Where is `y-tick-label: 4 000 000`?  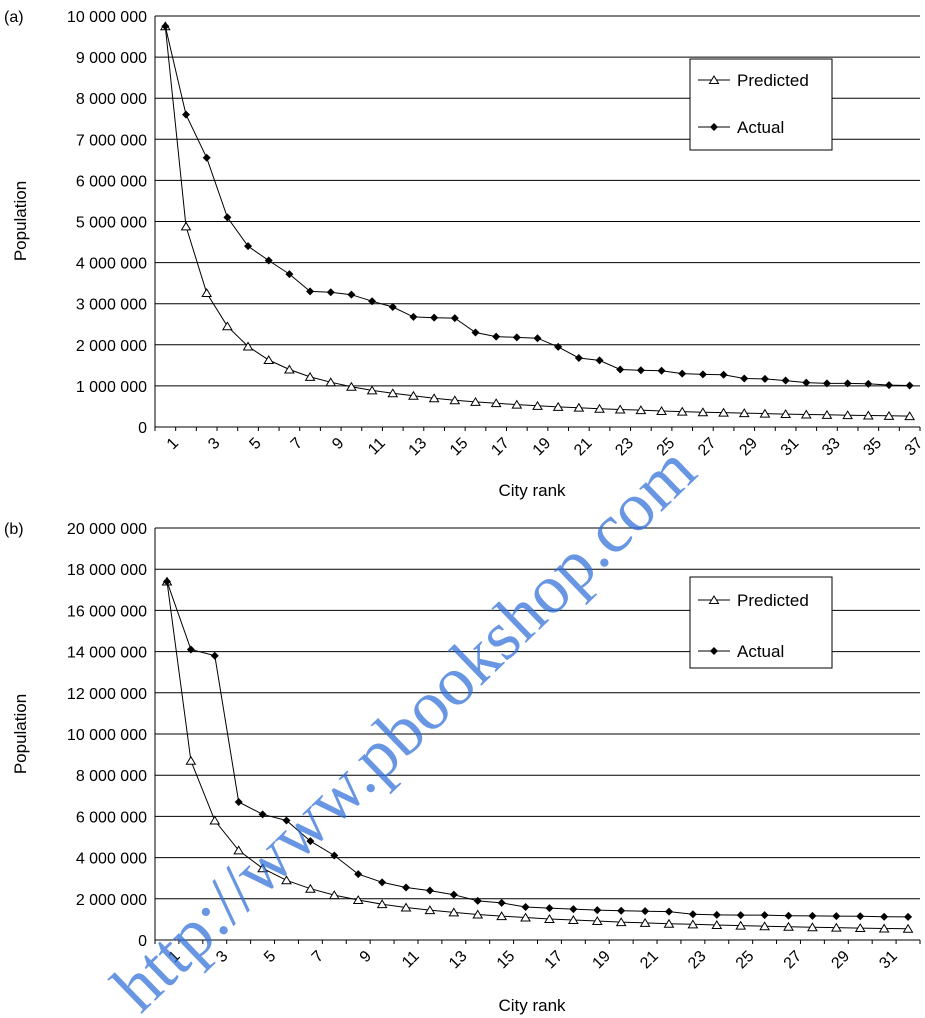
y-tick-label: 4 000 000 is located at coordinates (111, 264).